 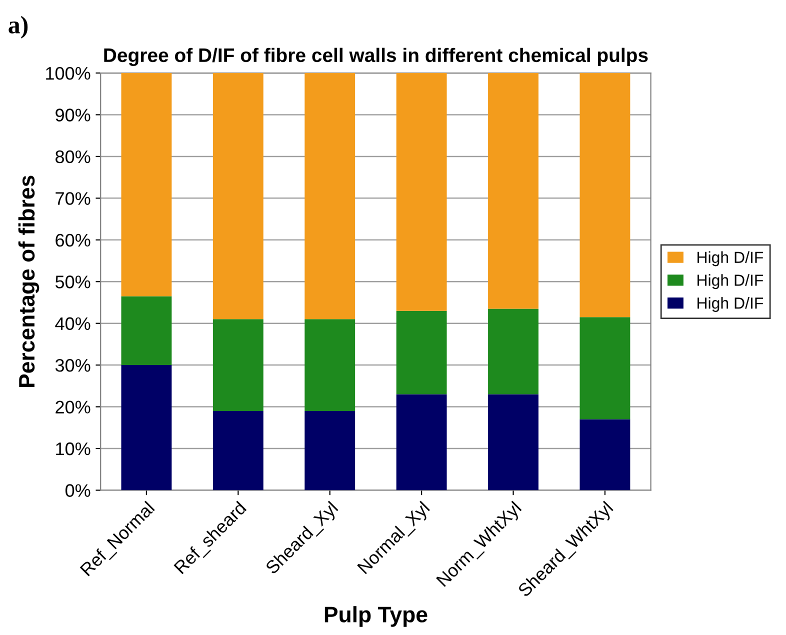 What do you see at coordinates (18, 27) in the screenshot?
I see `text: a)` at bounding box center [18, 27].